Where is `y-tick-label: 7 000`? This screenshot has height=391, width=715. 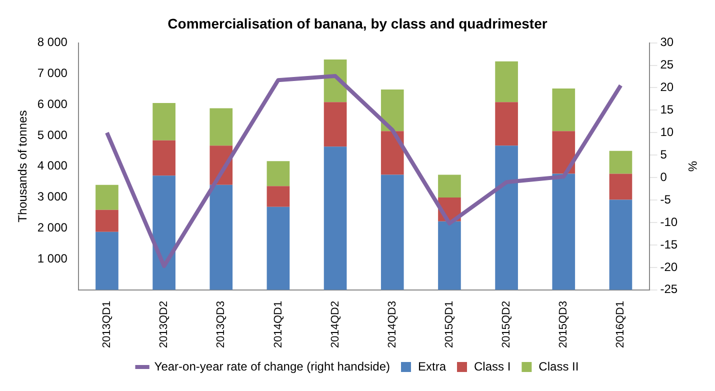 y-tick-label: 7 000 is located at coordinates (52, 73).